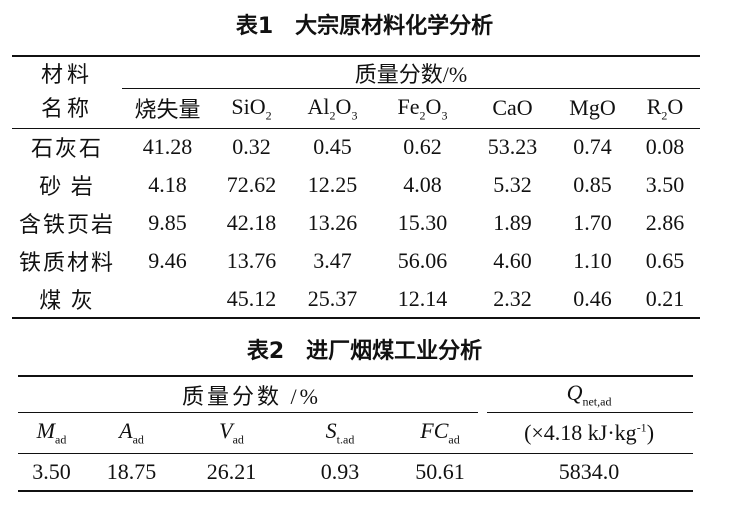 This screenshot has width=729, height=506. Describe the element at coordinates (665, 222) in the screenshot. I see `cell: 2.86` at that location.